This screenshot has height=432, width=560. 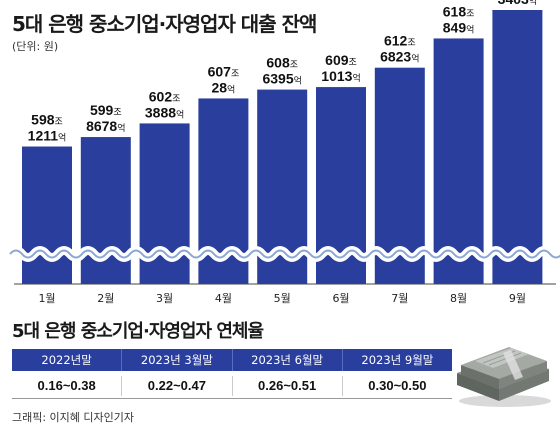 What do you see at coordinates (340, 76) in the screenshot?
I see `bar-value-hundred-million: 1013억` at bounding box center [340, 76].